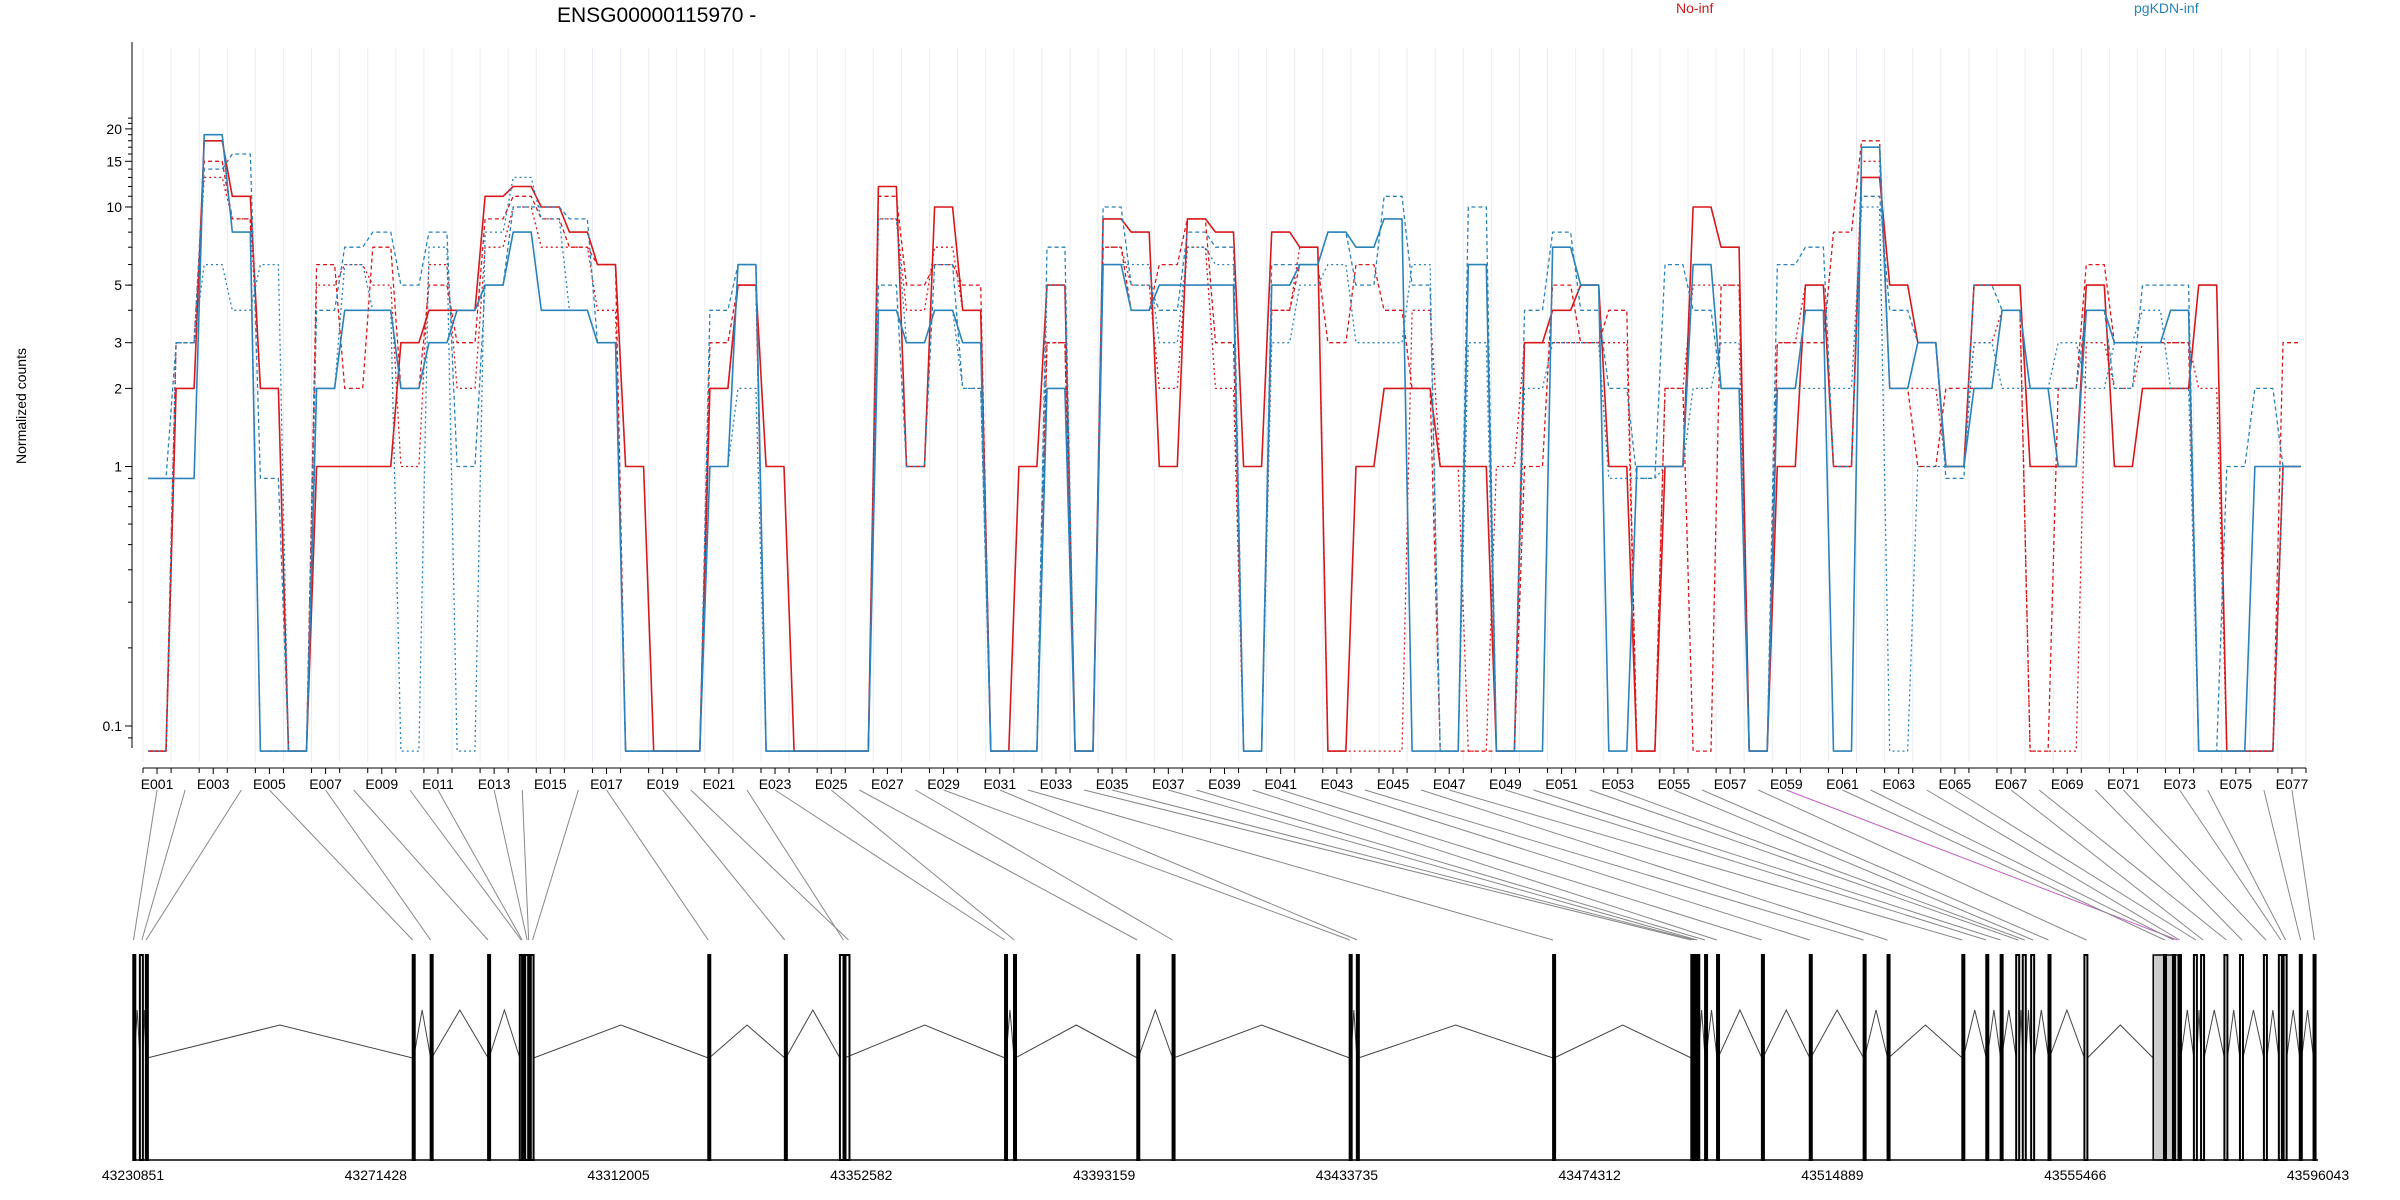 This screenshot has width=2400, height=1200. Describe the element at coordinates (1104, 1175) in the screenshot. I see `genomic-tick-label: 43393159` at that location.